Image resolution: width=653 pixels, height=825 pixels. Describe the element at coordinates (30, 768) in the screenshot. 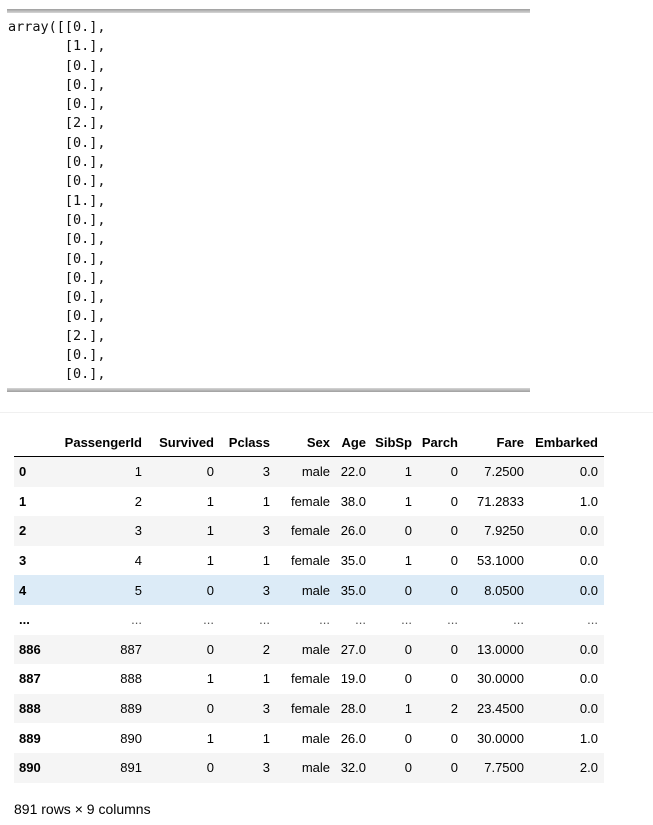

I see `row-index: 890` at that location.